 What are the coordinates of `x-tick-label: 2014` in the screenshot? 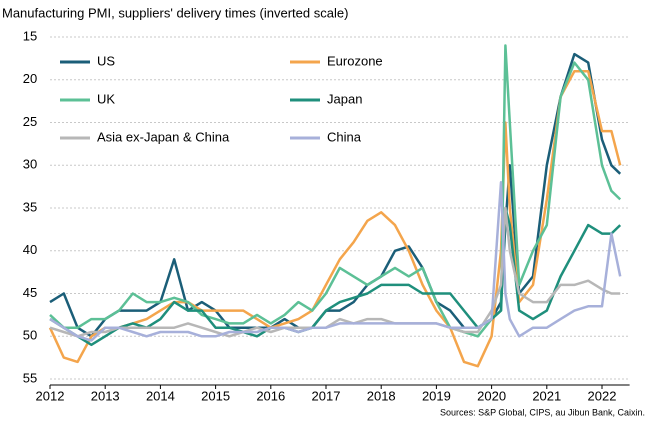 It's located at (160, 395).